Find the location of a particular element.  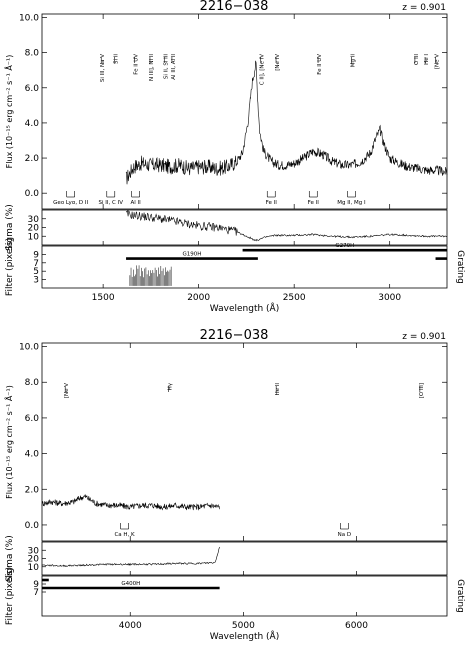

grating-label: G400H is located at coordinates (130, 584).